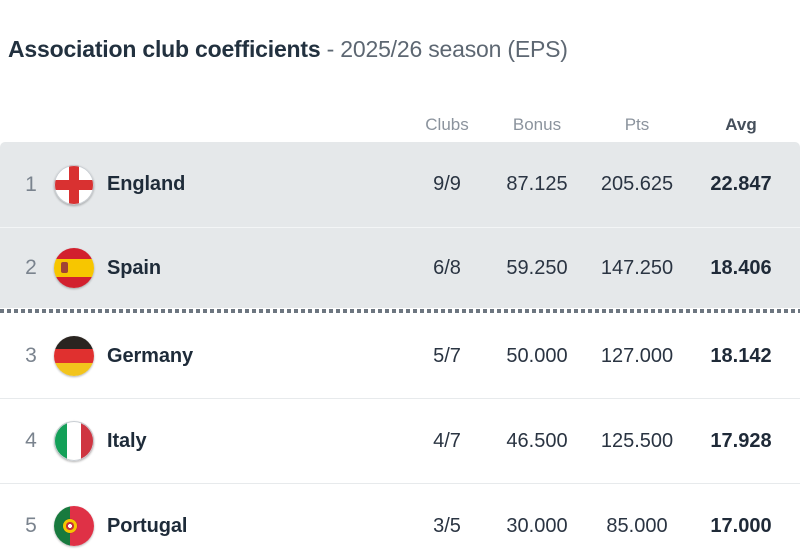 The image size is (800, 555). Describe the element at coordinates (537, 355) in the screenshot. I see `bonus-value: 50.000` at that location.